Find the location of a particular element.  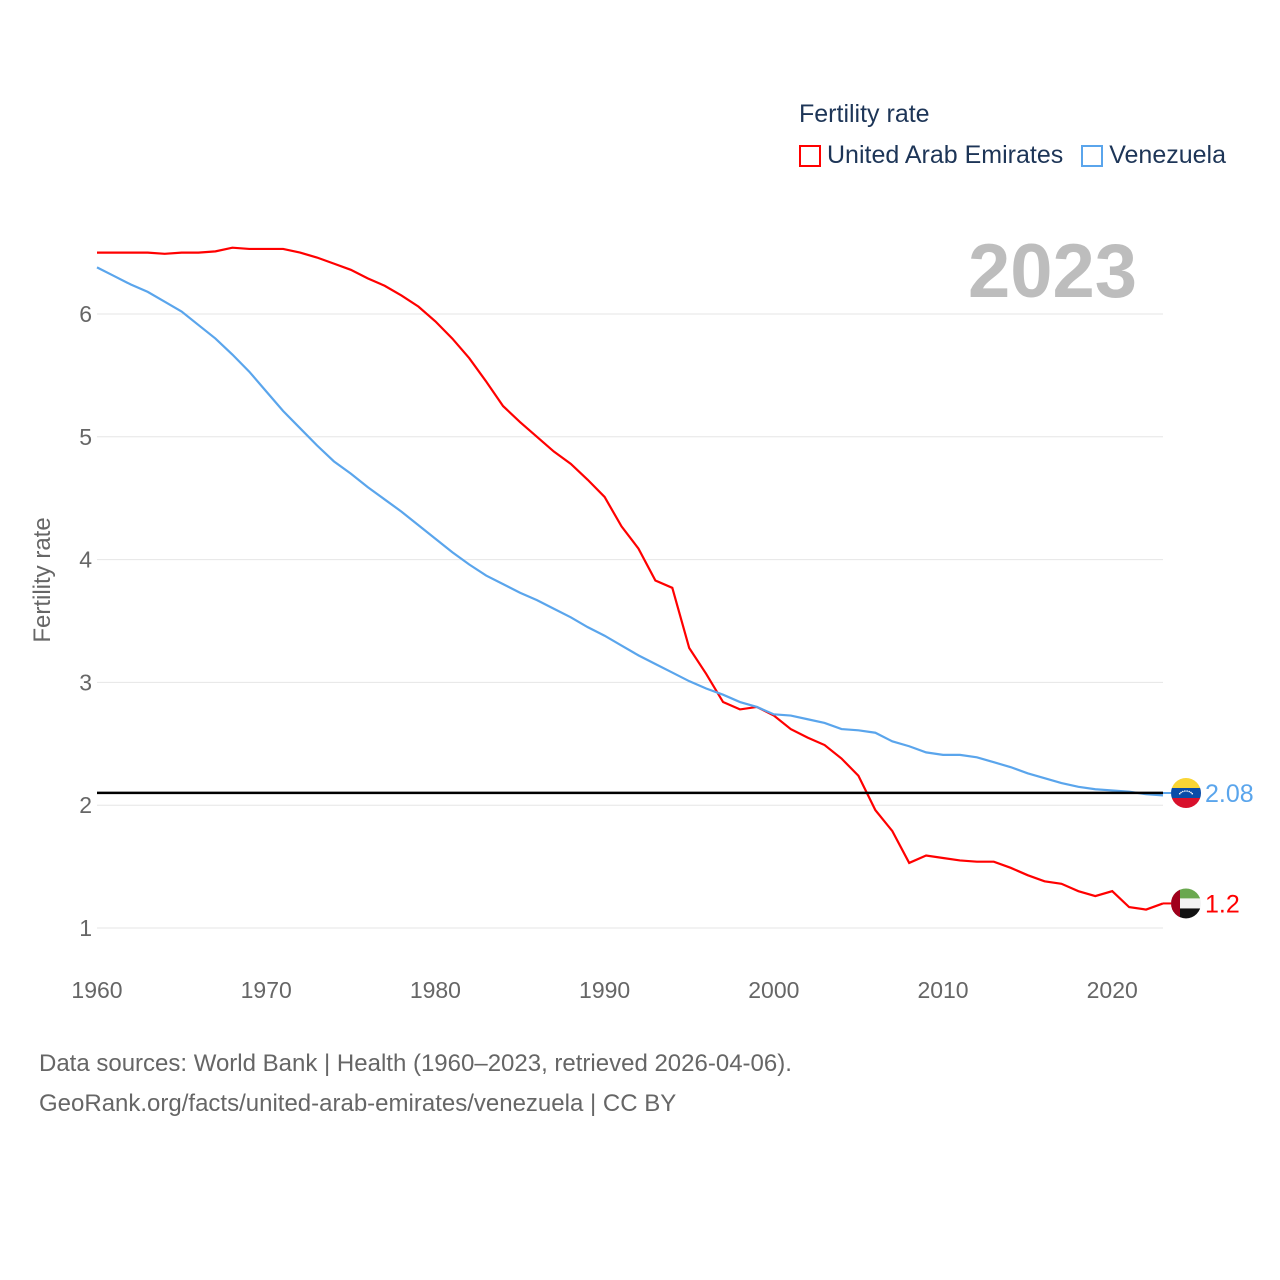

y-tick-label: 3 is located at coordinates (85, 682).